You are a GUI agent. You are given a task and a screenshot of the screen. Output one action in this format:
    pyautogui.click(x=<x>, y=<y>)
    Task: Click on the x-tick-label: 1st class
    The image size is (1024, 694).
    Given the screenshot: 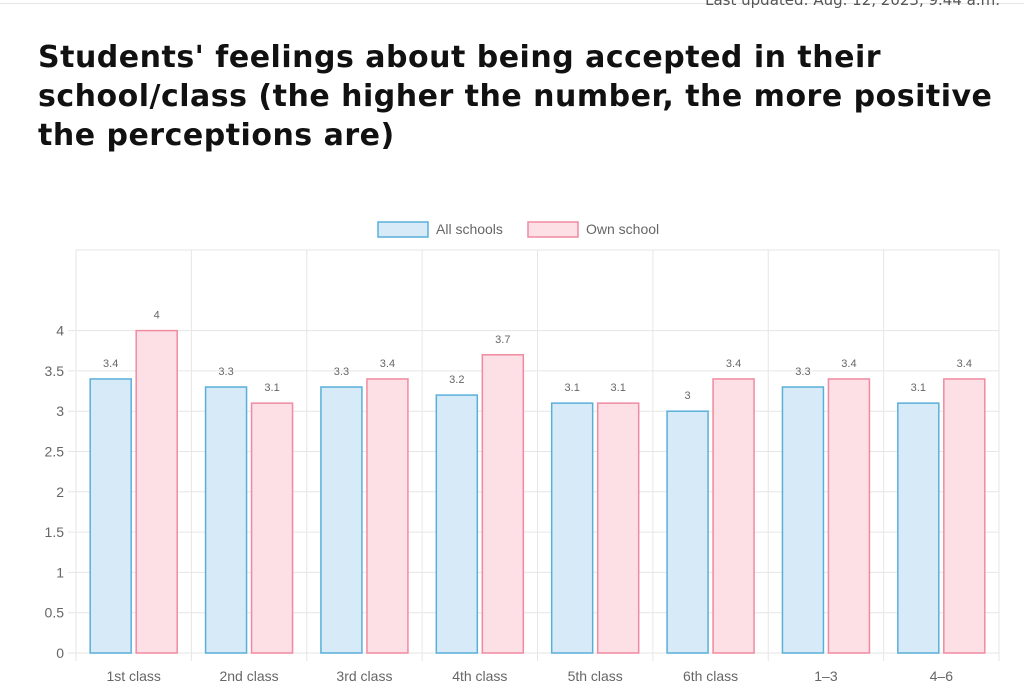 What is the action you would take?
    pyautogui.click(x=133, y=676)
    